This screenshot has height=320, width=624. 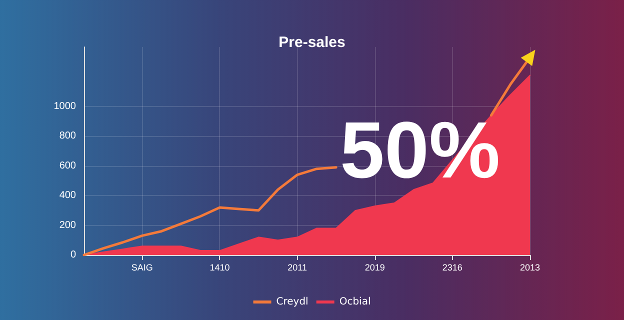 What do you see at coordinates (530, 267) in the screenshot?
I see `x-tick-label: 2013` at bounding box center [530, 267].